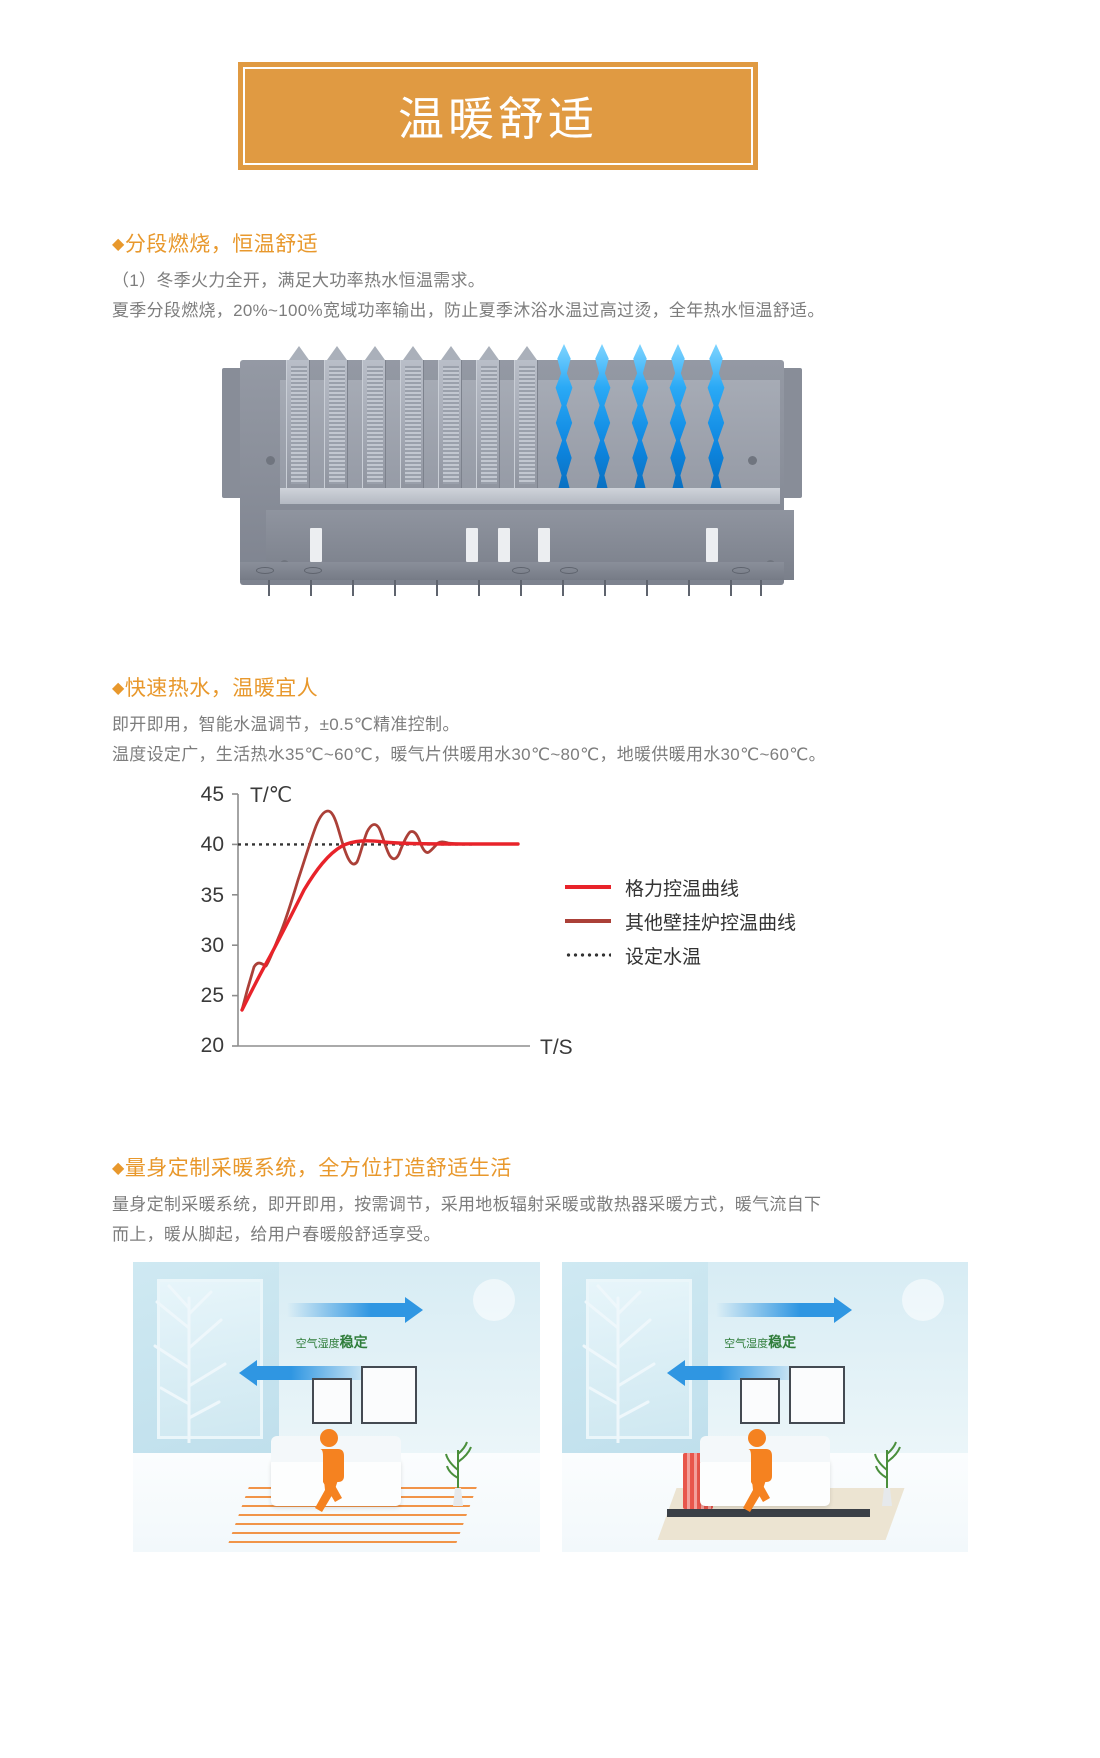  I want to click on banner-inner-border: 温暖舒适, so click(498, 116).